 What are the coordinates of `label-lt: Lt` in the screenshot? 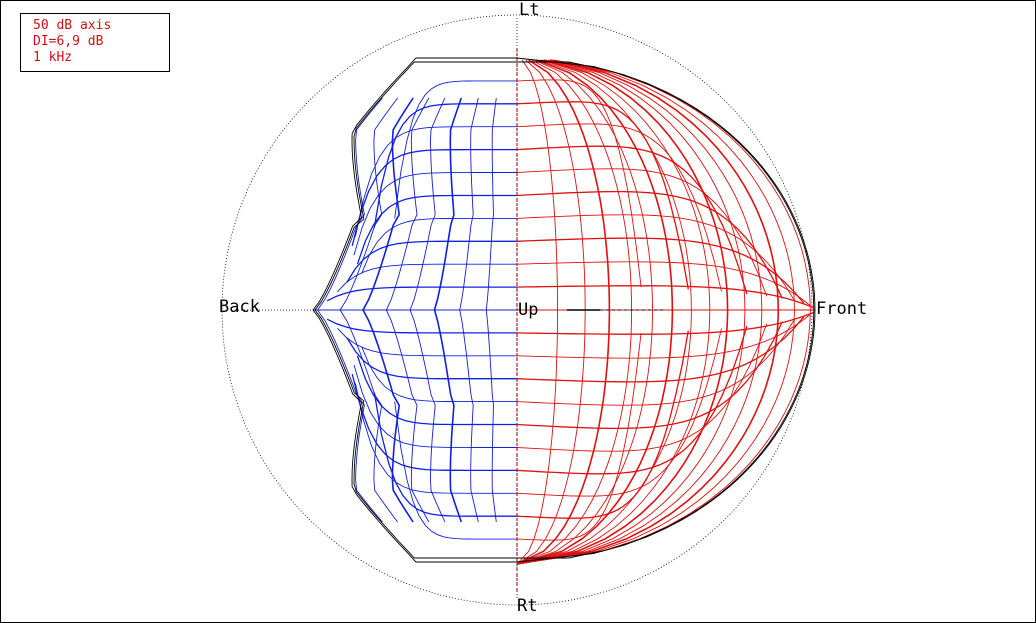 It's located at (529, 10).